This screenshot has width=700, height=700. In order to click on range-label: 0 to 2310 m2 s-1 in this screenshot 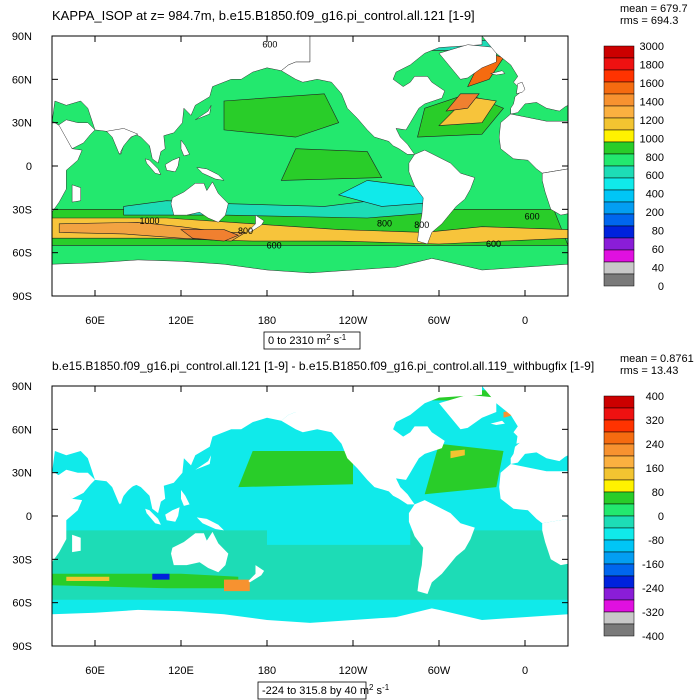, I will do `click(312, 340)`.